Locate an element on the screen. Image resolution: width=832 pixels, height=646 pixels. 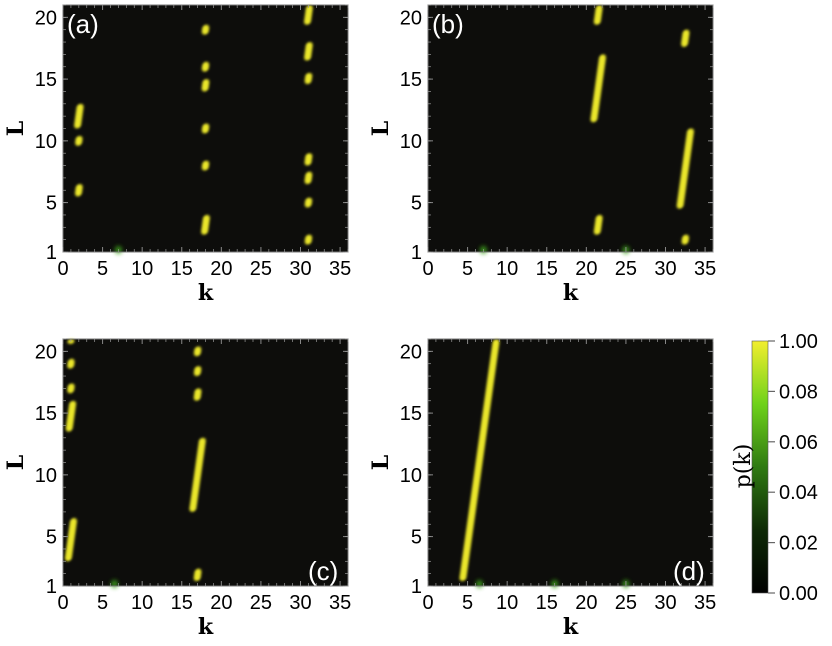
colorbar-tick-label: 0.00 is located at coordinates (798, 594).